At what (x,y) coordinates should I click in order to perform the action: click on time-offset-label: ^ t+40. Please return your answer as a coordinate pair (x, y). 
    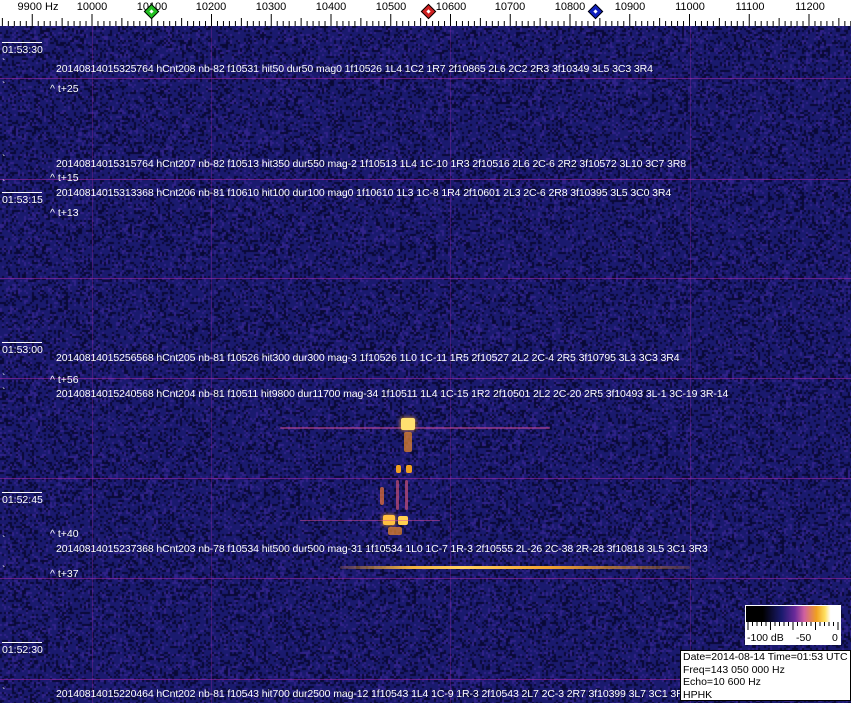
    Looking at the image, I should click on (64, 534).